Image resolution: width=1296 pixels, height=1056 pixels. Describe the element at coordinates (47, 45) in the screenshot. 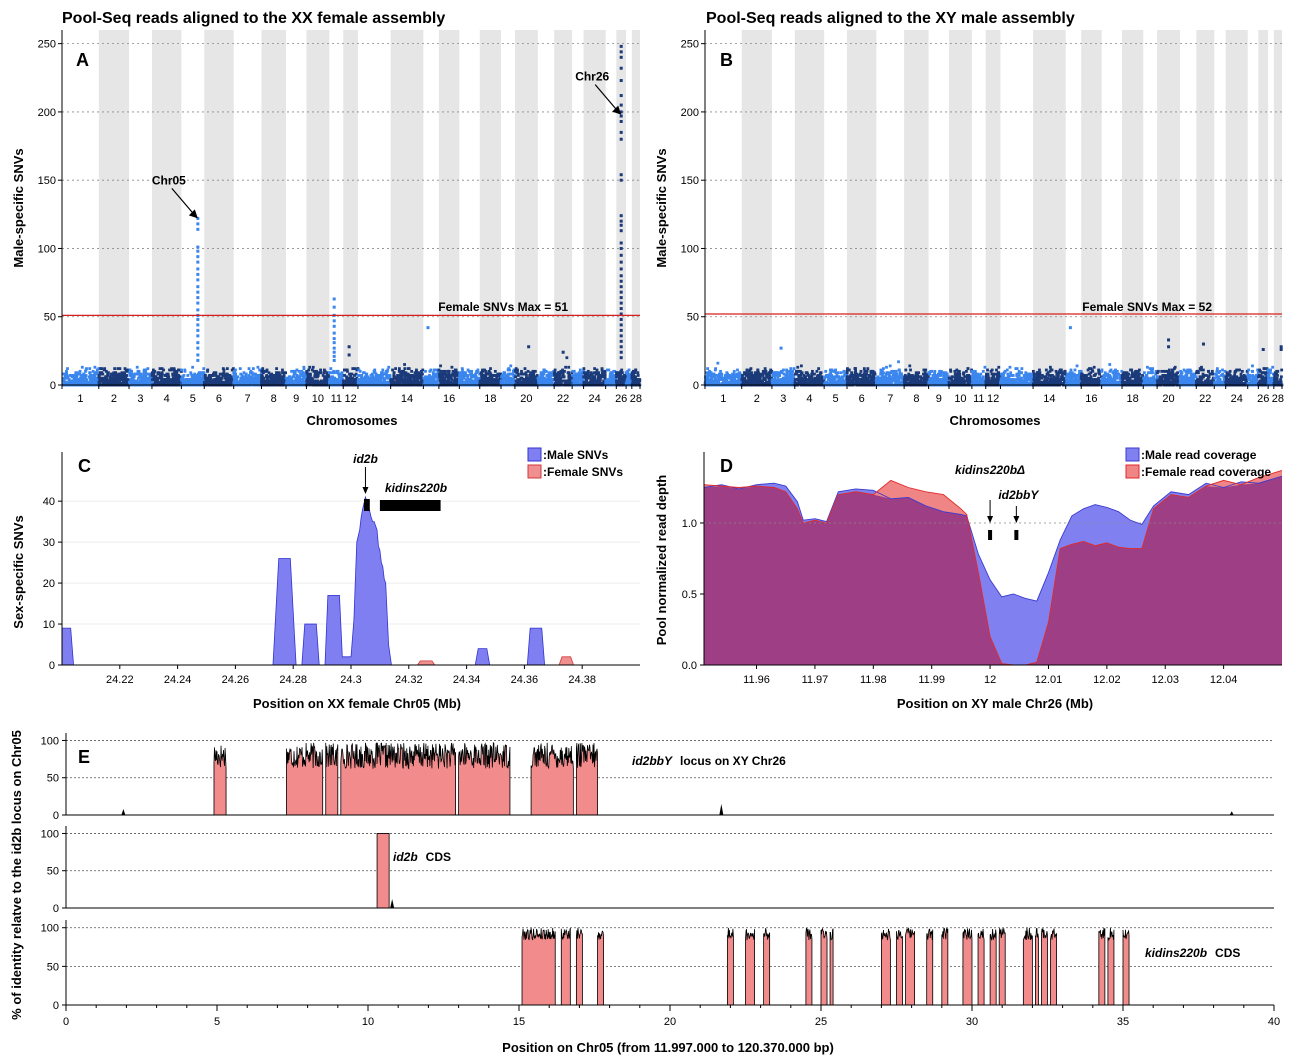

I see `y-tick-label: 250` at that location.